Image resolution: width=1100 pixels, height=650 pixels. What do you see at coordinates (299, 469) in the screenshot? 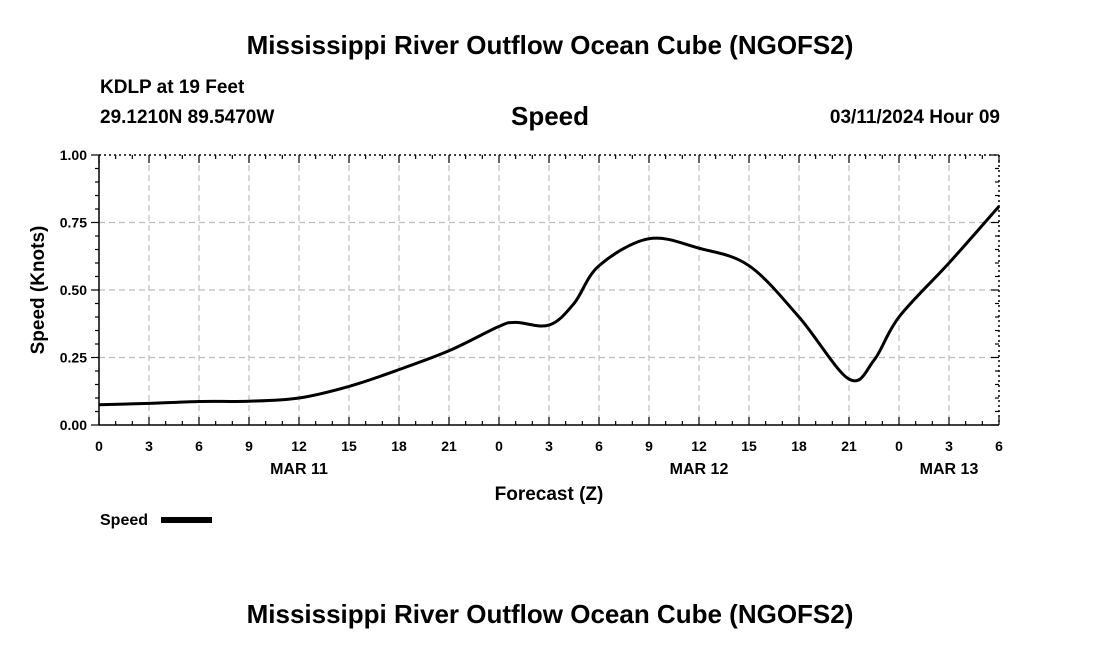
I see `date-label: MAR 11` at bounding box center [299, 469].